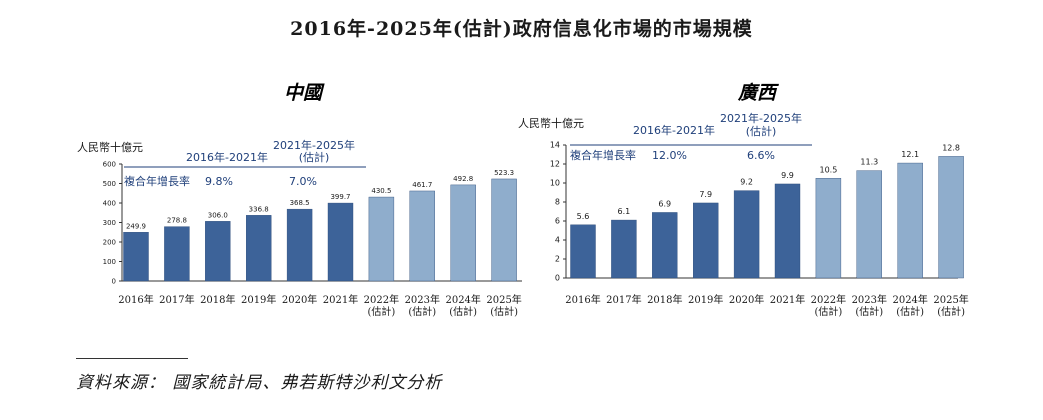 Image resolution: width=1043 pixels, height=420 pixels. I want to click on chart-guangxi-y-tick-label: 10, so click(555, 183).